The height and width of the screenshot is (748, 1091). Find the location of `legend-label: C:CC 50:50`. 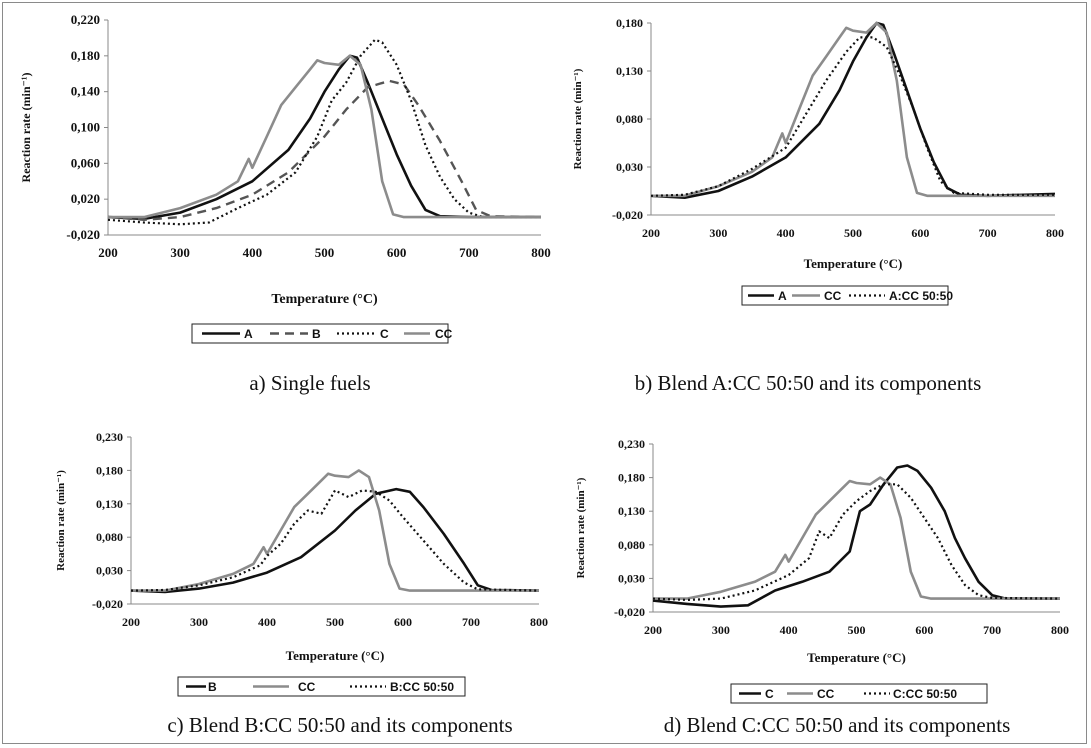

legend-label: C:CC 50:50 is located at coordinates (925, 694).